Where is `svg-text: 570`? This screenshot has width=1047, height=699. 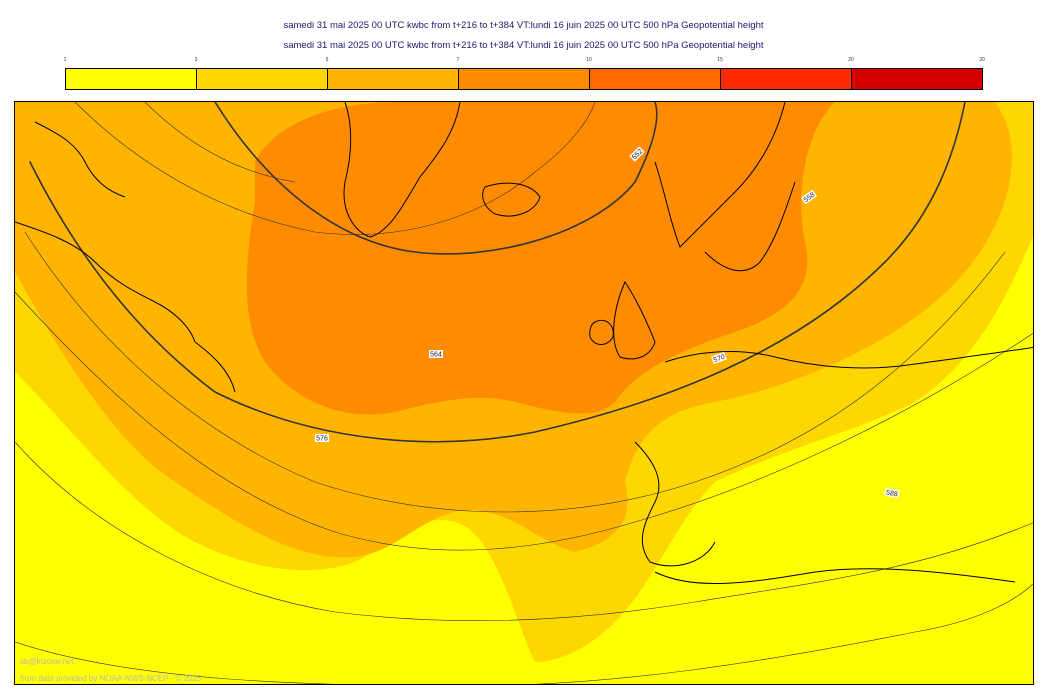 svg-text: 570 is located at coordinates (719, 359).